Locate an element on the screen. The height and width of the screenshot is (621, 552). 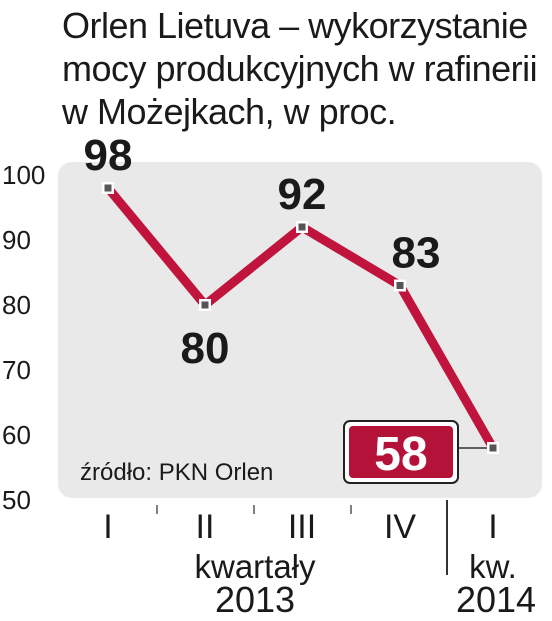
x-tick-label: III is located at coordinates (302, 527).